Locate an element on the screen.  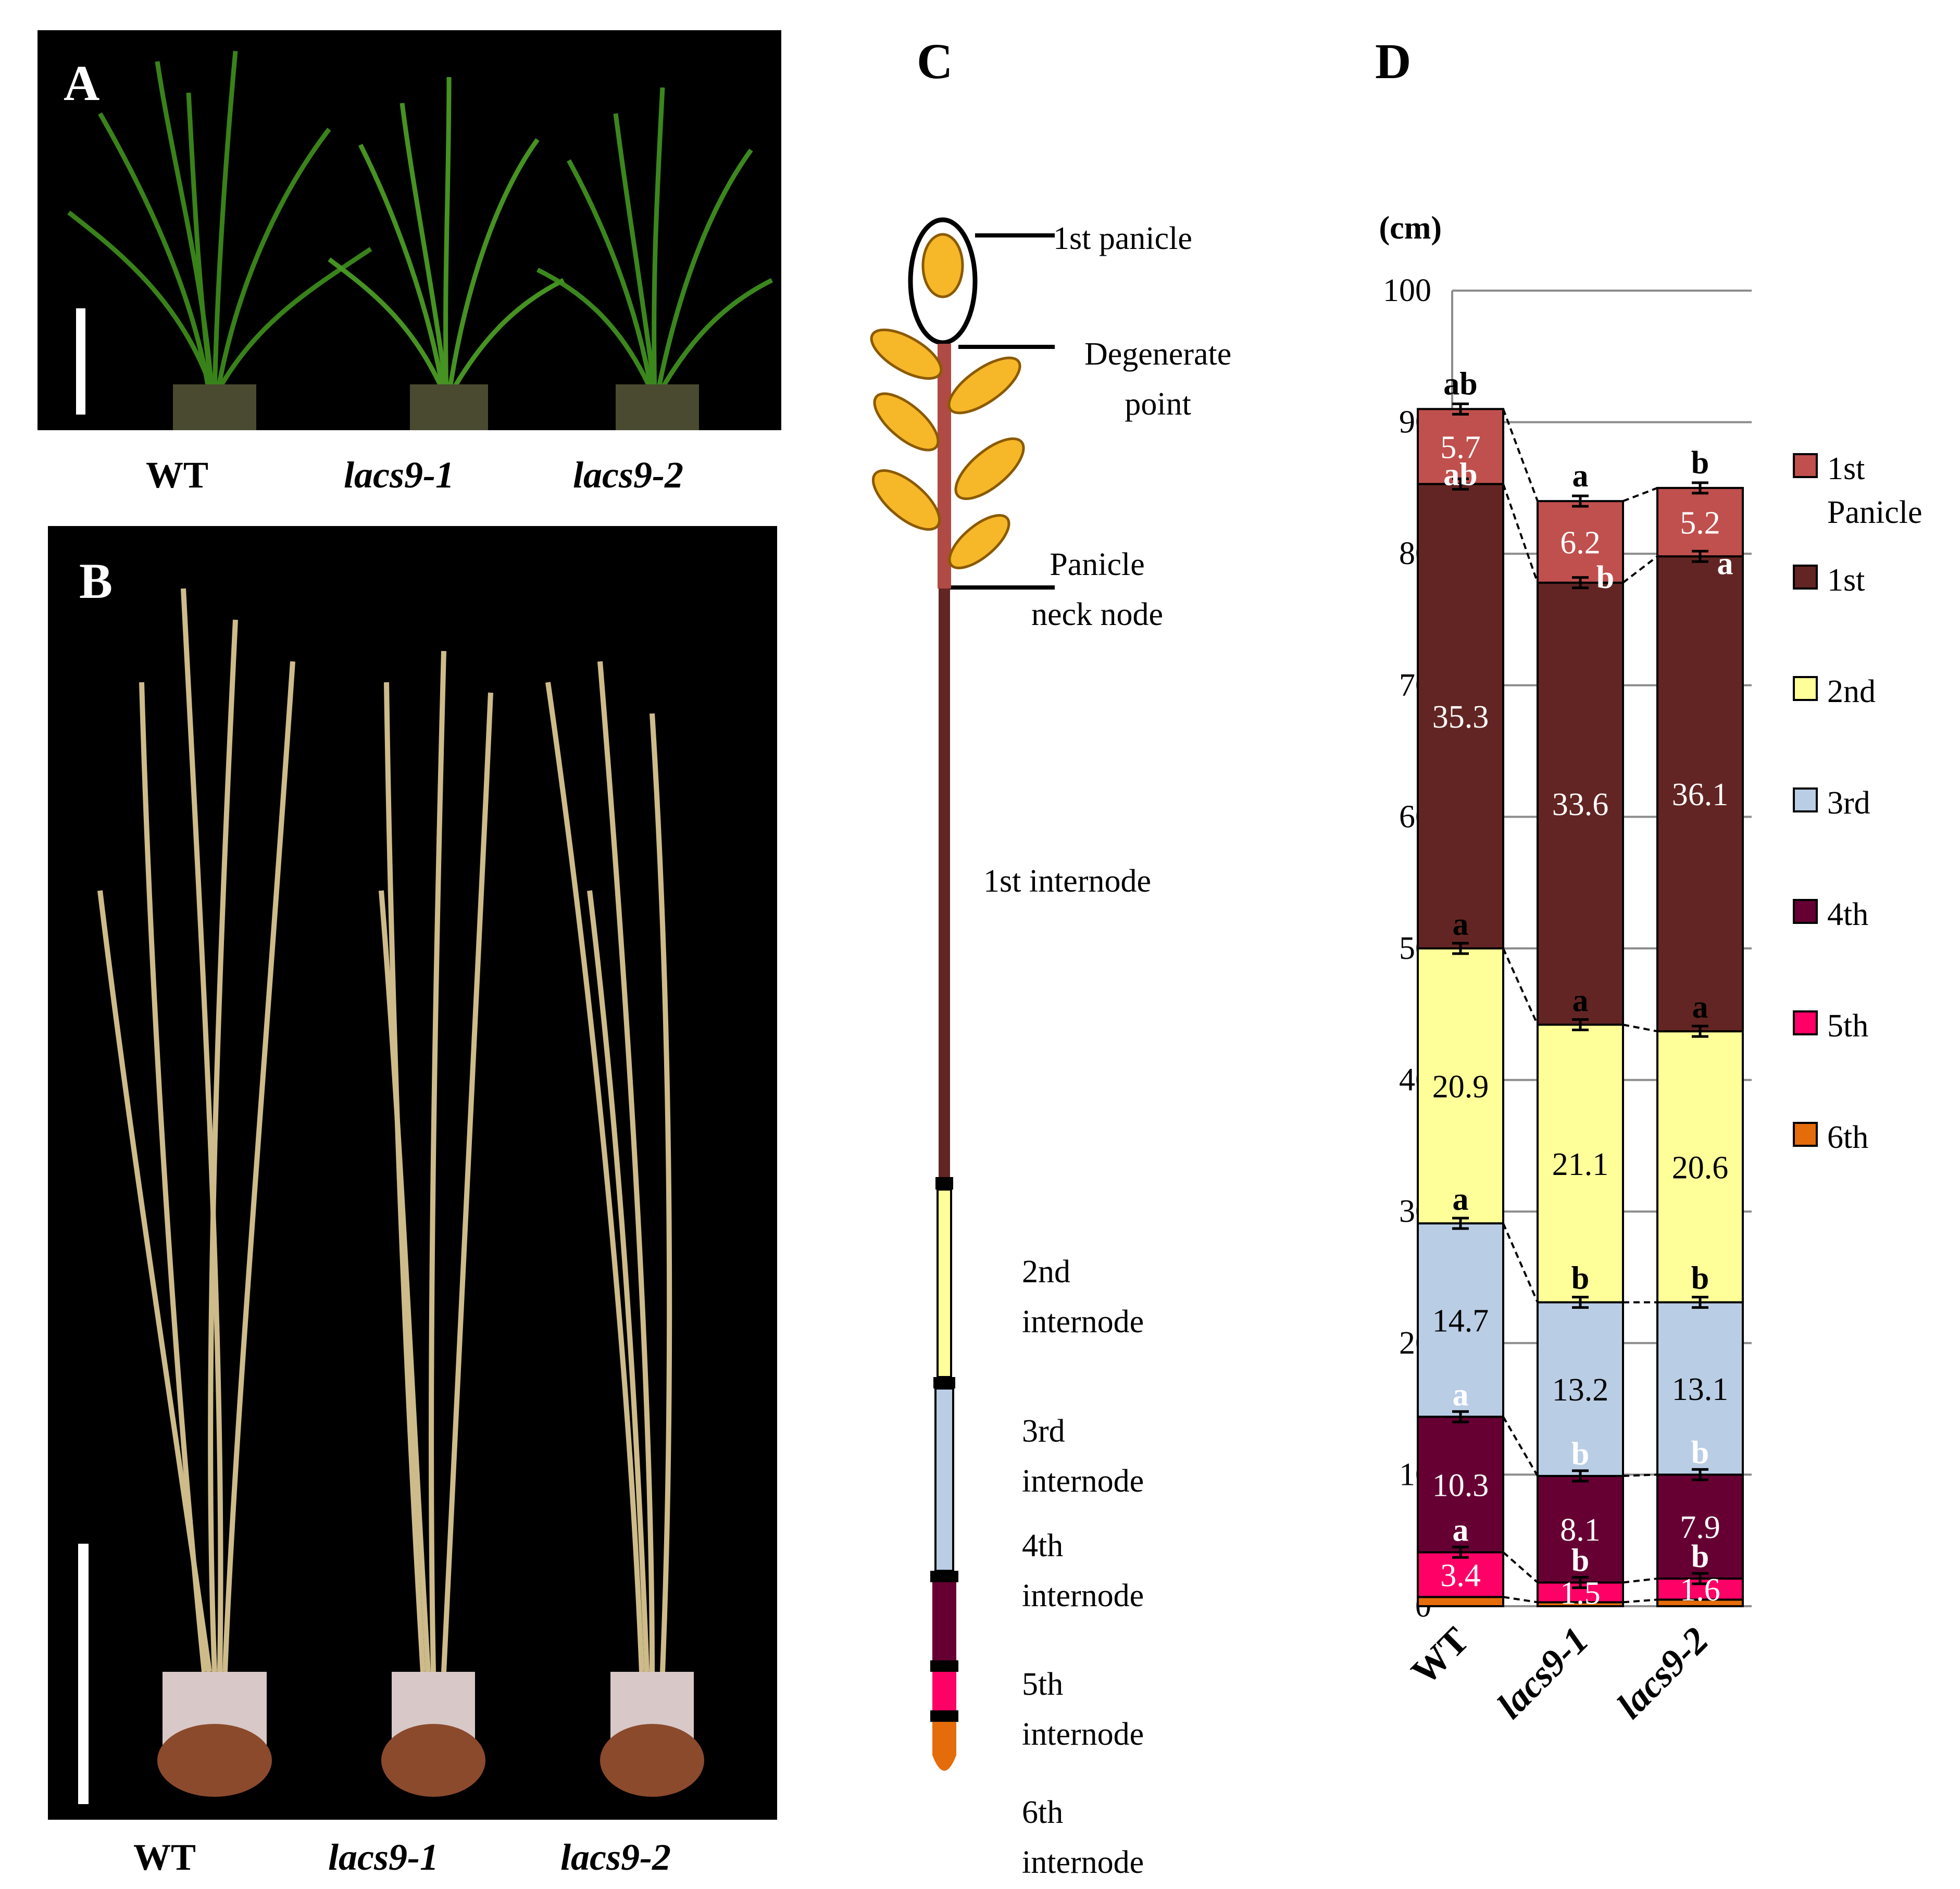
legend-label-sixth: 6th is located at coordinates (1848, 1138).